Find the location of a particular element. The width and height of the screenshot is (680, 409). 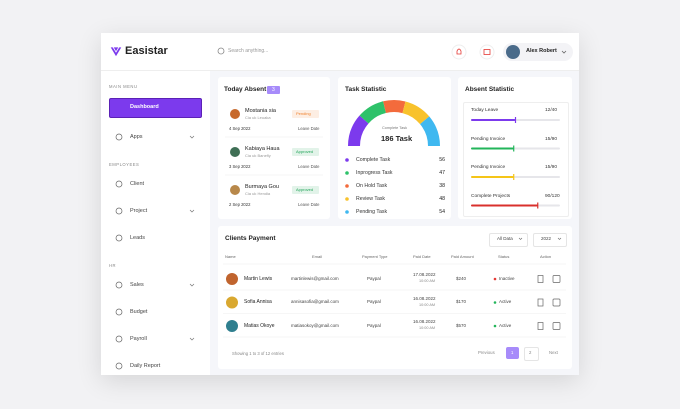

bell-icon is located at coordinates (459, 51).